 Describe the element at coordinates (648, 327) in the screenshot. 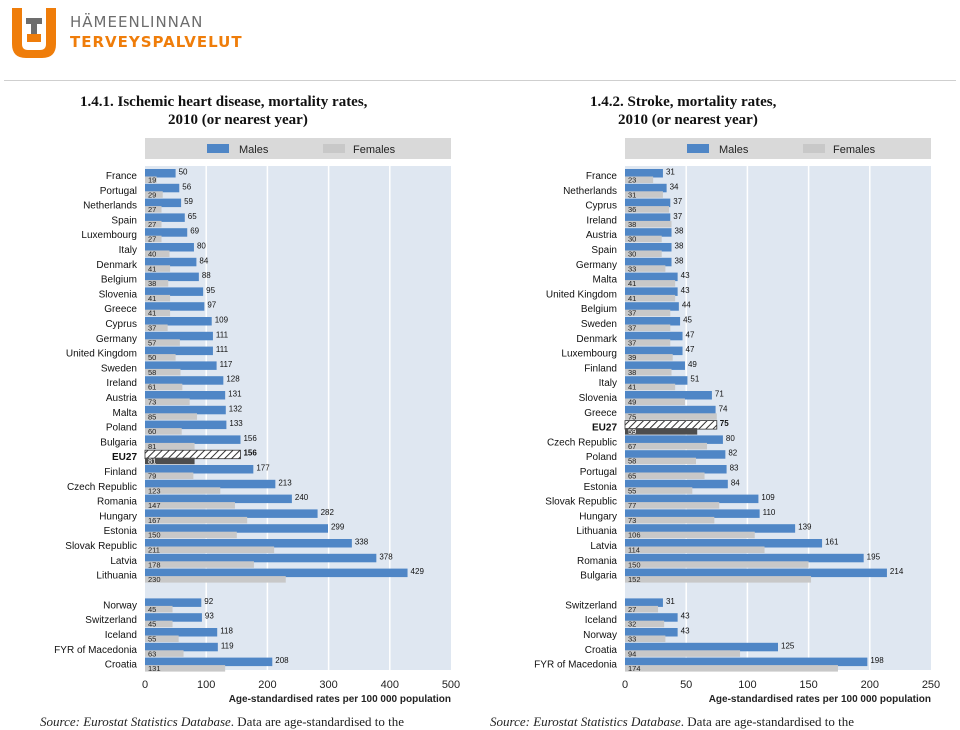

I see `bar-females-sweden` at that location.